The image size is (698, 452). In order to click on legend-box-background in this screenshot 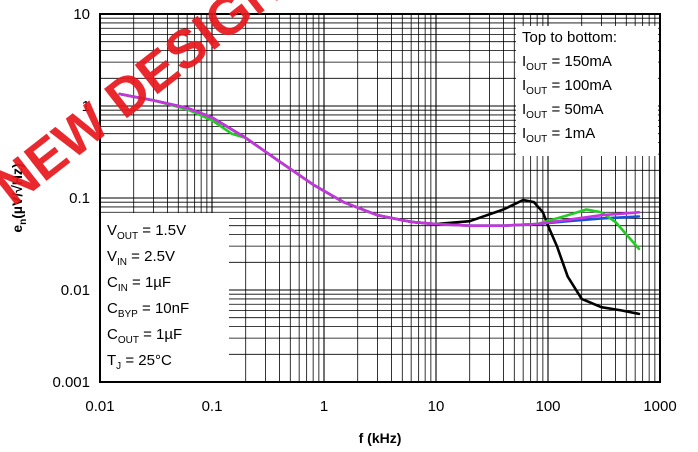, I will do `click(587, 91)`.